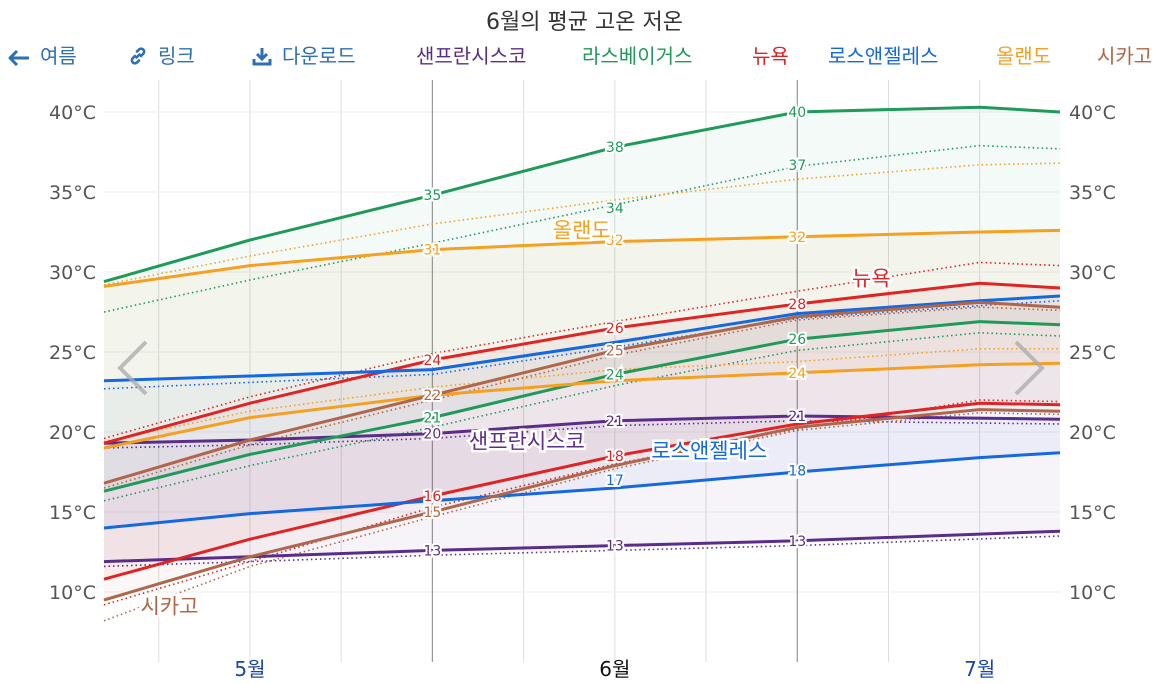 The image size is (1169, 684). I want to click on y-tick-label-left: 10°C, so click(72, 593).